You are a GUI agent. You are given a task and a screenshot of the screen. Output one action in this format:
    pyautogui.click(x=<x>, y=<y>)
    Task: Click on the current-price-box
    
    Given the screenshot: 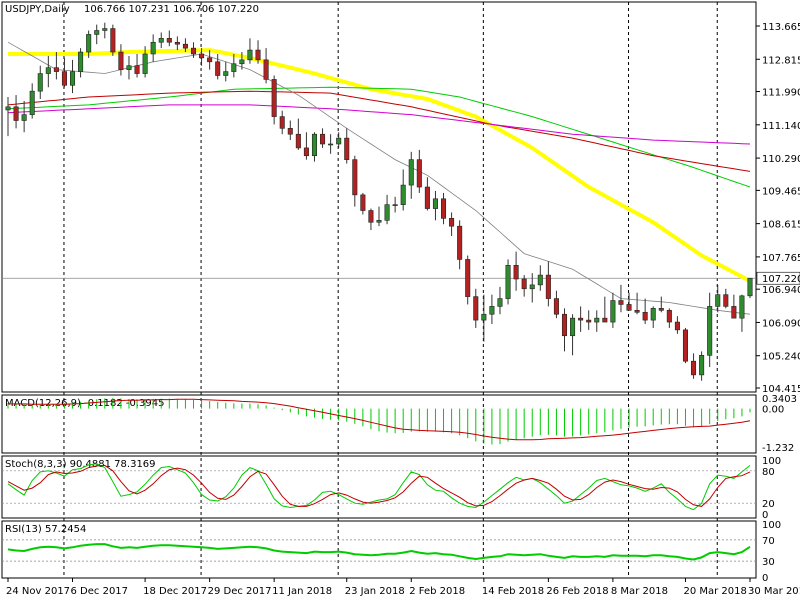 What is the action you would take?
    pyautogui.click(x=778, y=278)
    